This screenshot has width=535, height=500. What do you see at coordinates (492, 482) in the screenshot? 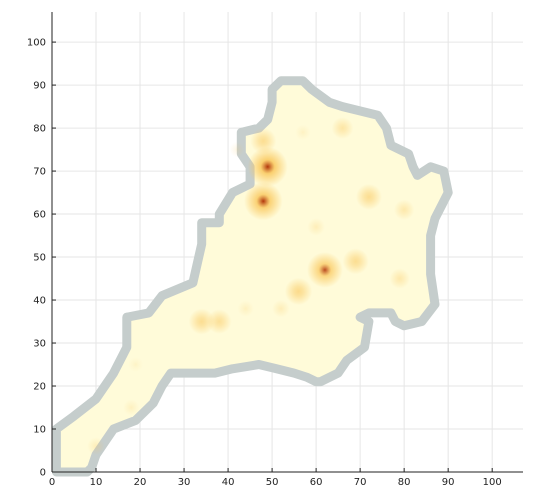
I see `x-tick-label: 100` at bounding box center [492, 482].